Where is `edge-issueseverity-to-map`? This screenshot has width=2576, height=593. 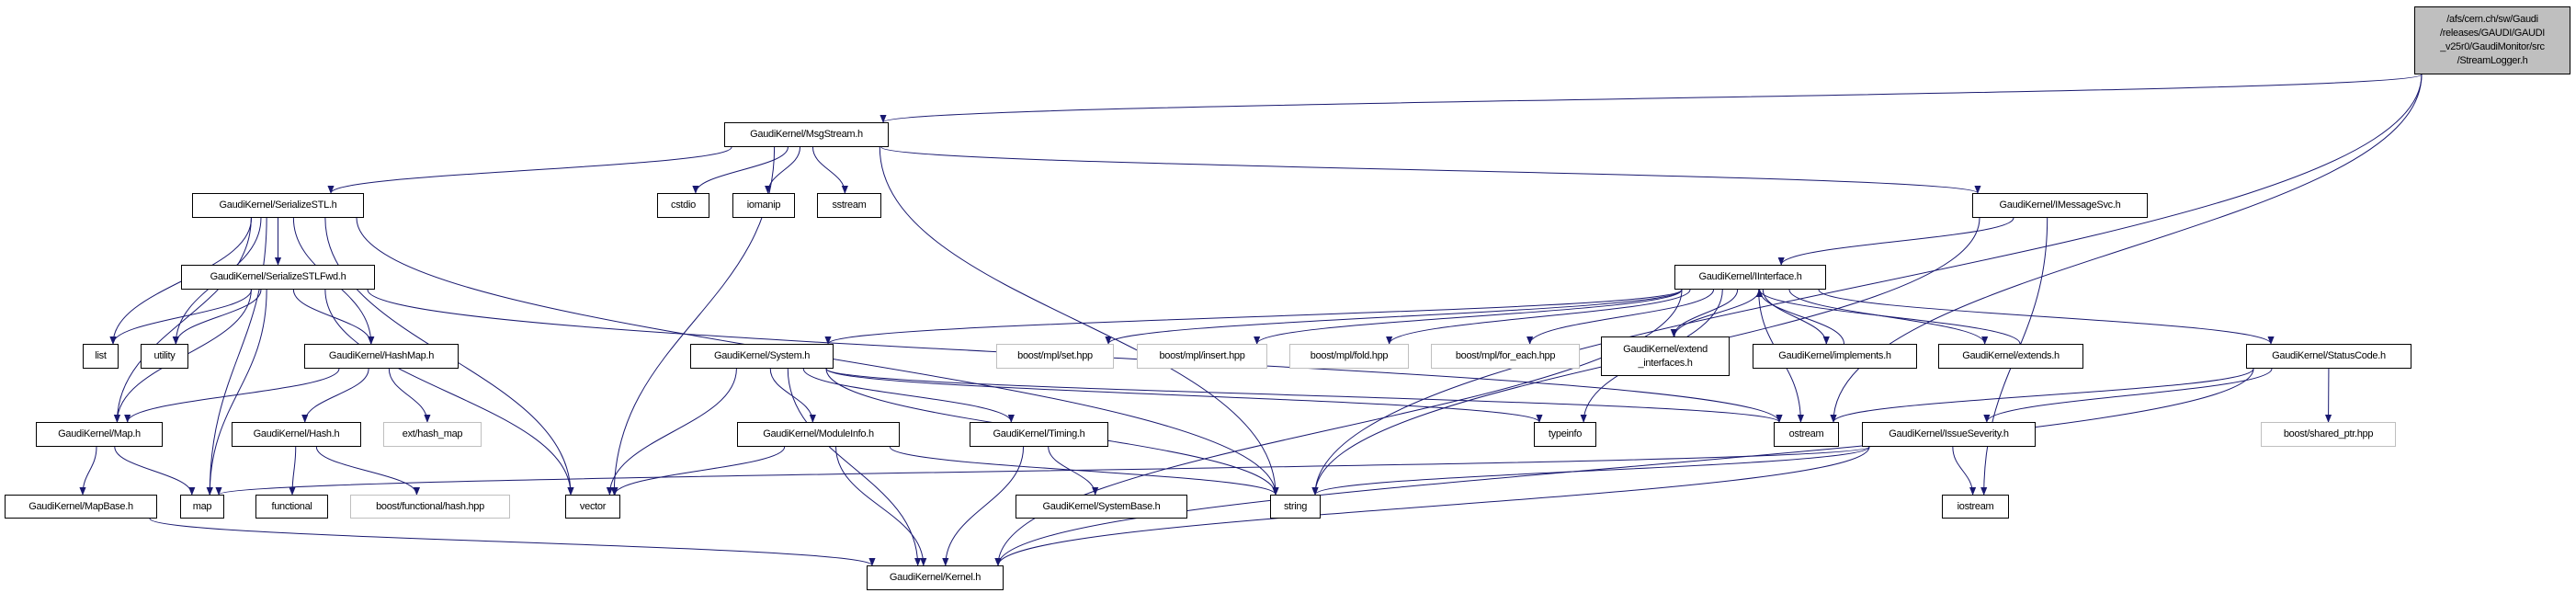
edge-issueseverity-to-map is located at coordinates (1043, 471).